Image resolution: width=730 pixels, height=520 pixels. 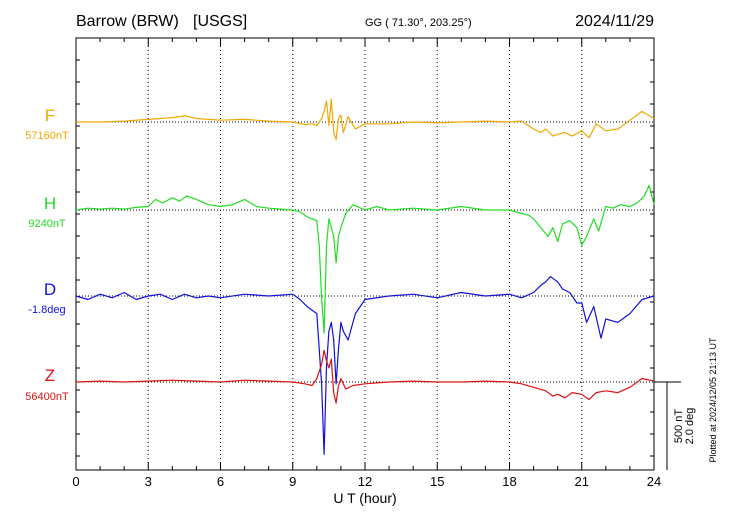 I want to click on x-tick-label: 21, so click(x=582, y=481).